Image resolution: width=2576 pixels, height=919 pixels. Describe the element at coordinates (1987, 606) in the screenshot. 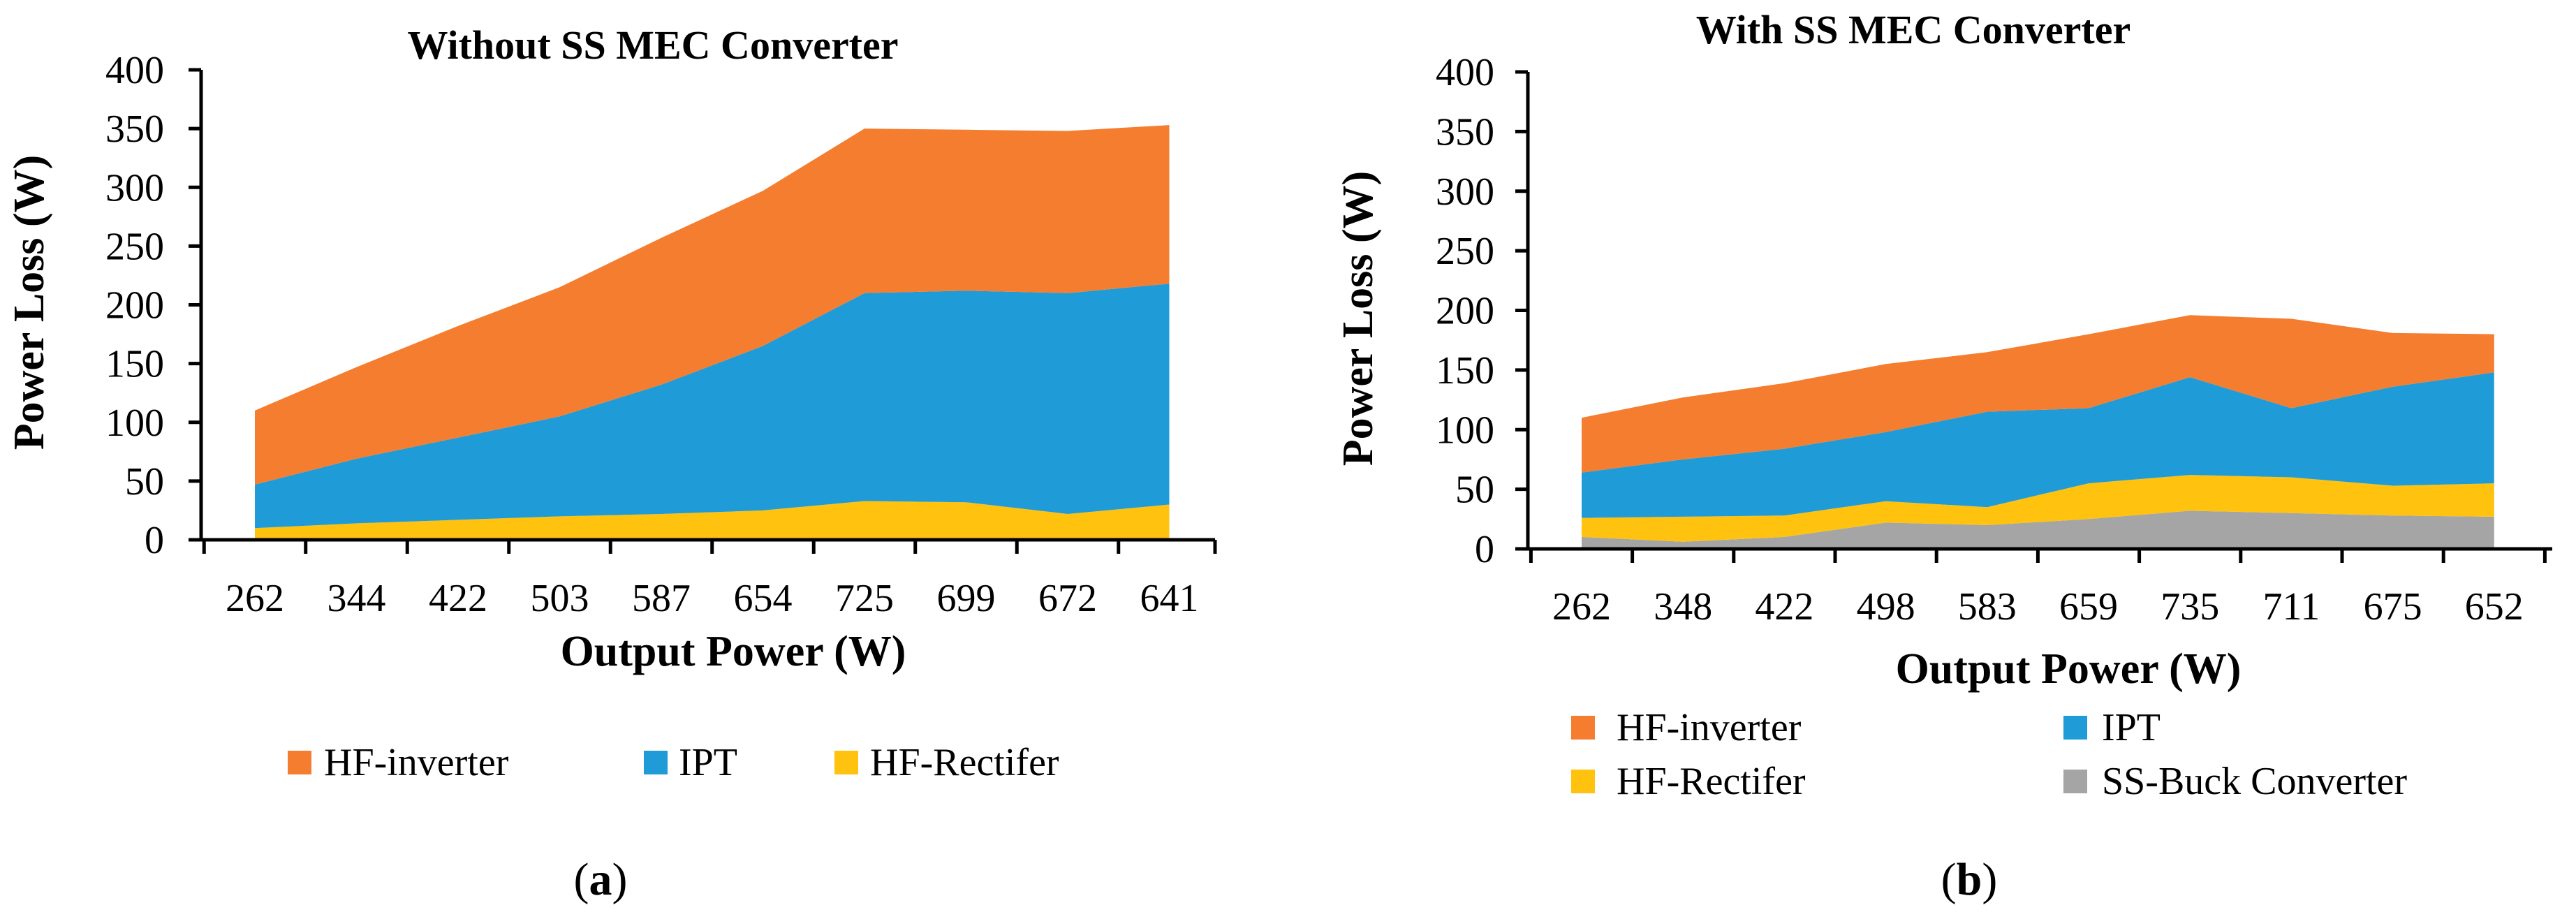

I see `chart-b-xtick-label: 583` at that location.